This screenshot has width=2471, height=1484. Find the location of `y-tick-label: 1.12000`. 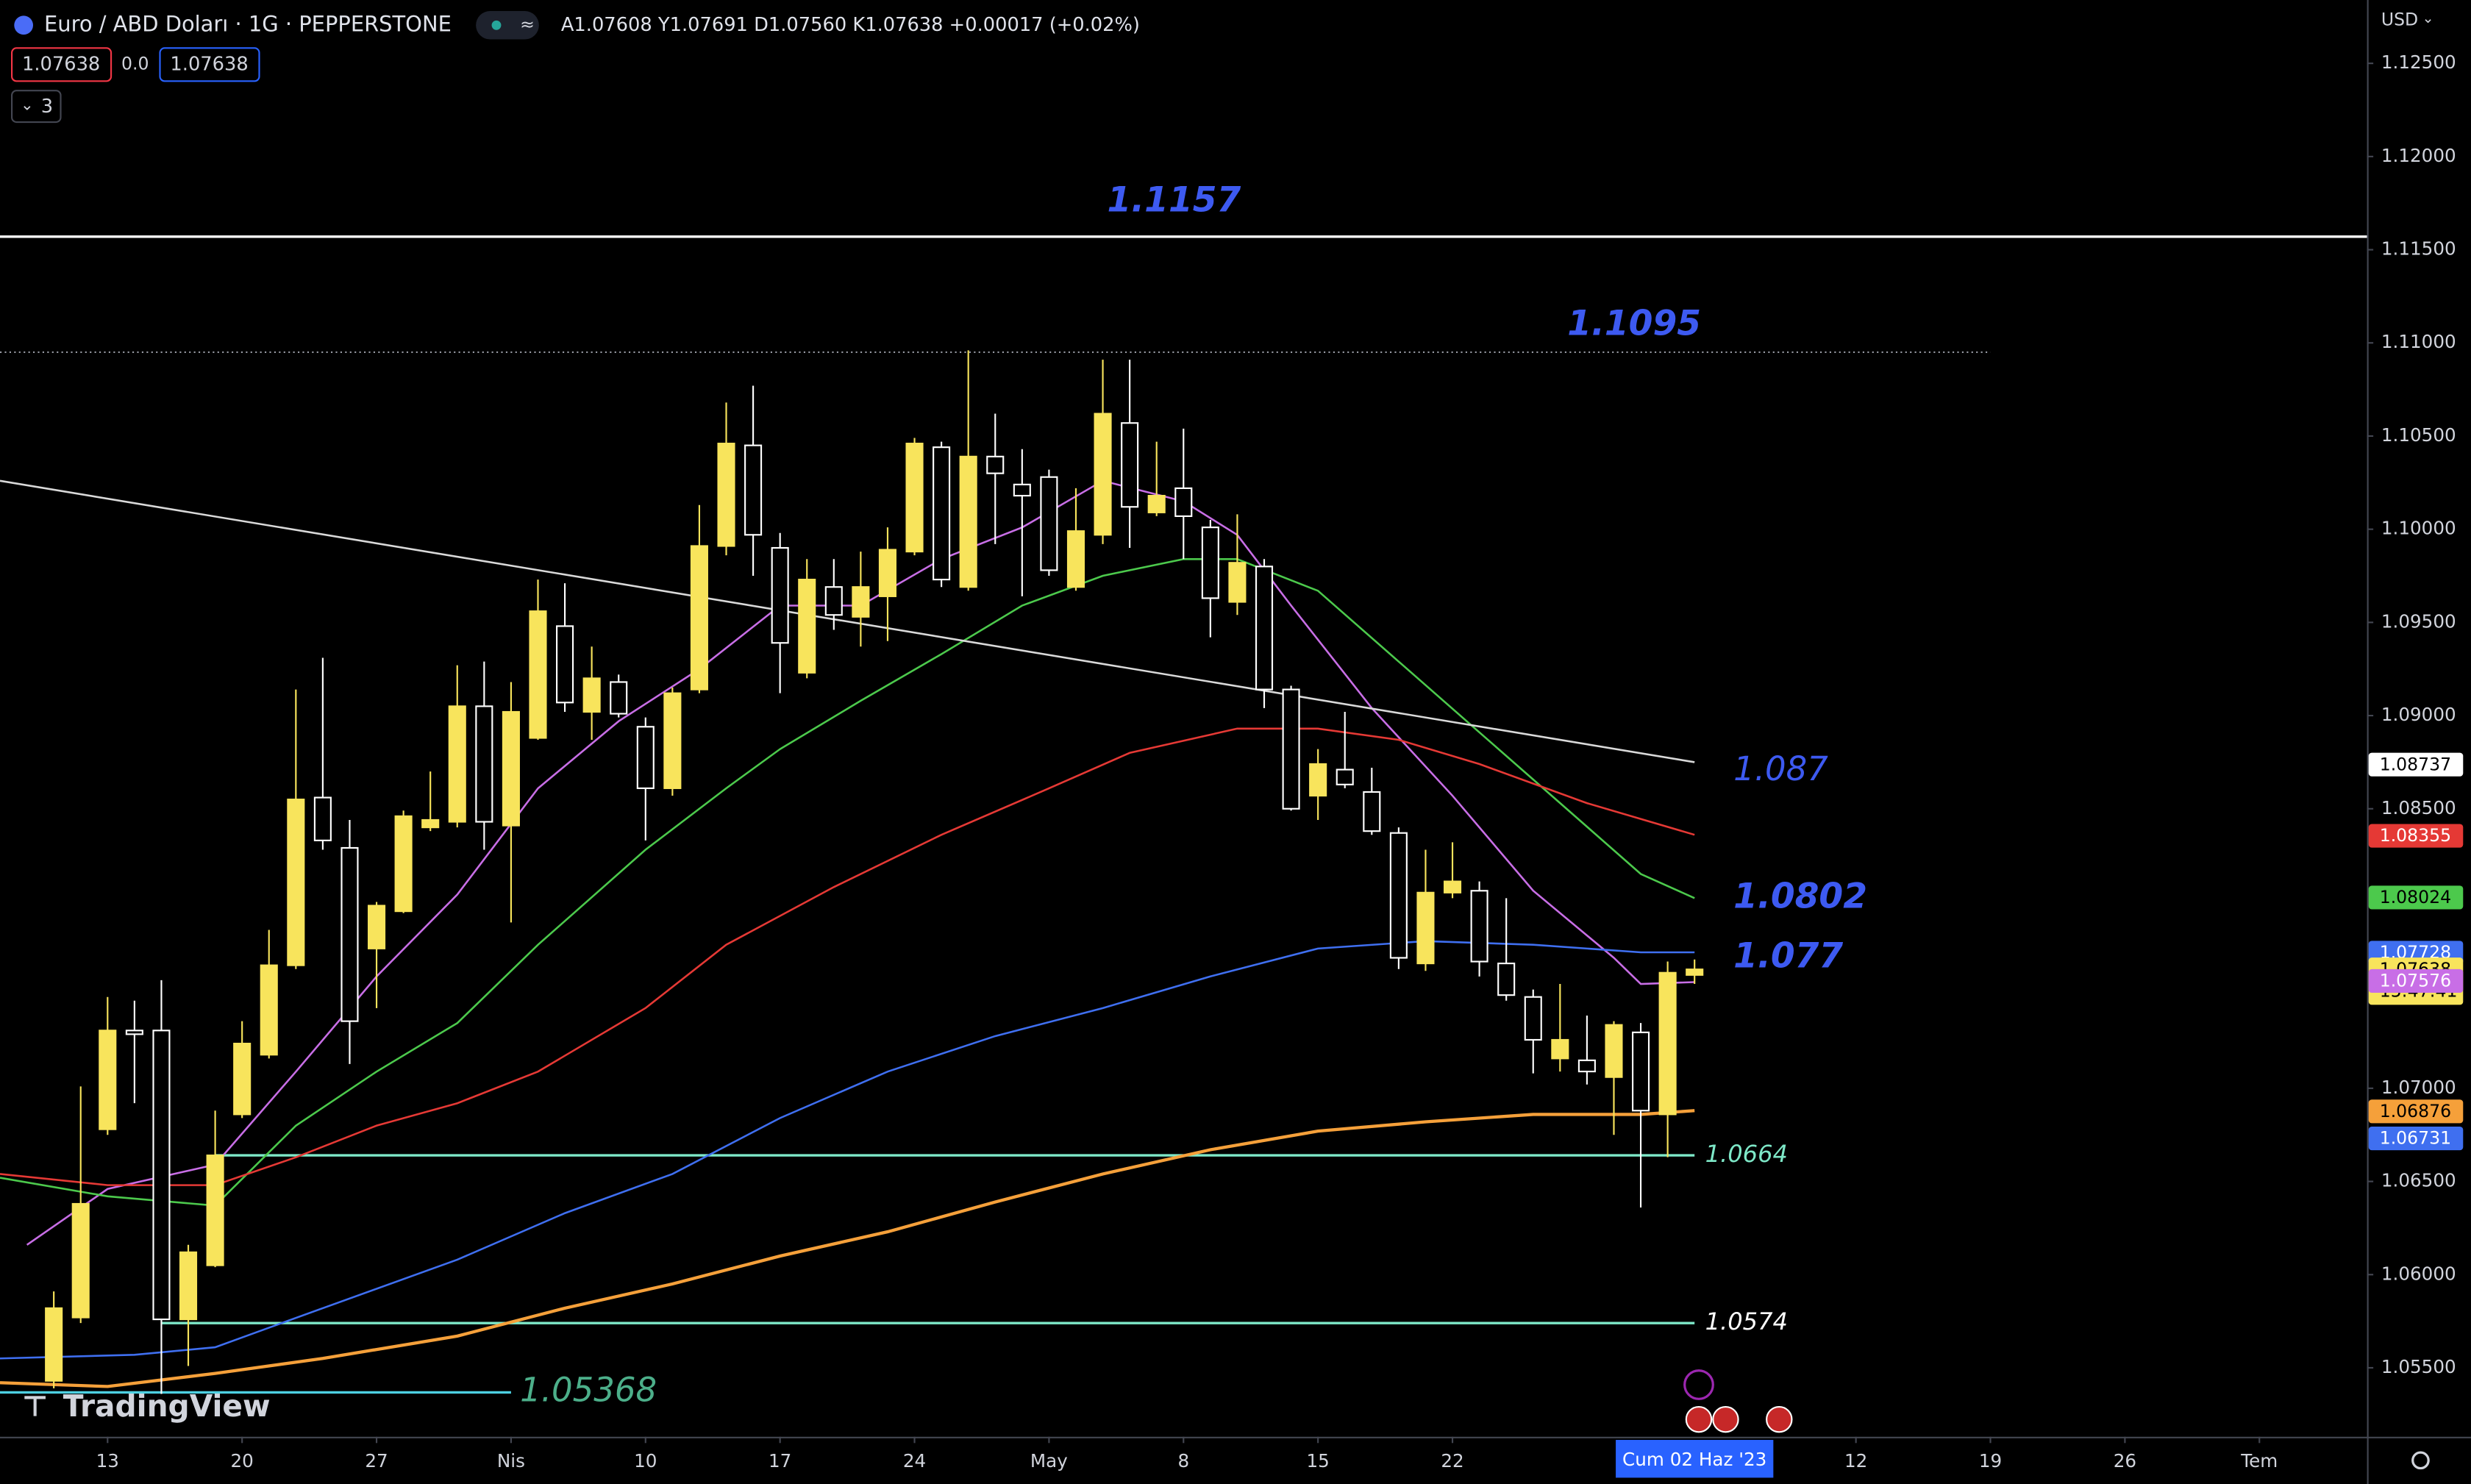

y-tick-label: 1.12000 is located at coordinates (2418, 155).